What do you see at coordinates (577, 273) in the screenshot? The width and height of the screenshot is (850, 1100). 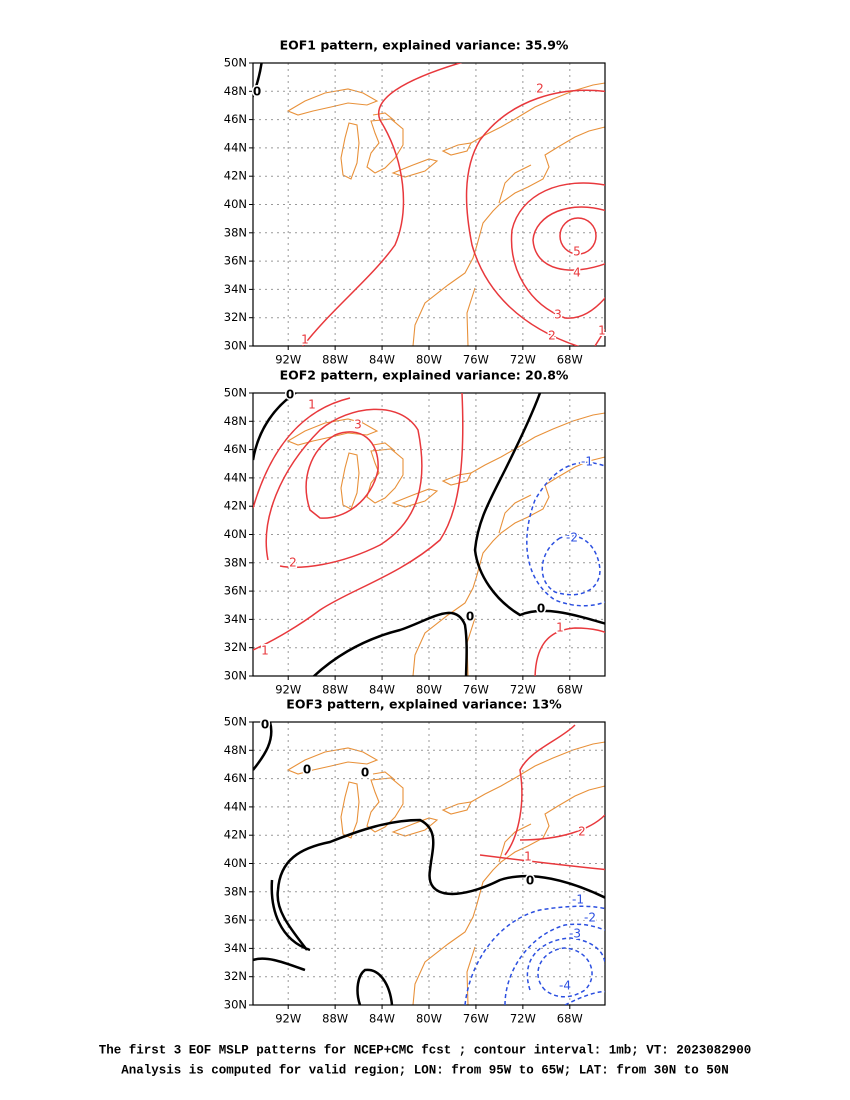 I see `contour-label: 4` at bounding box center [577, 273].